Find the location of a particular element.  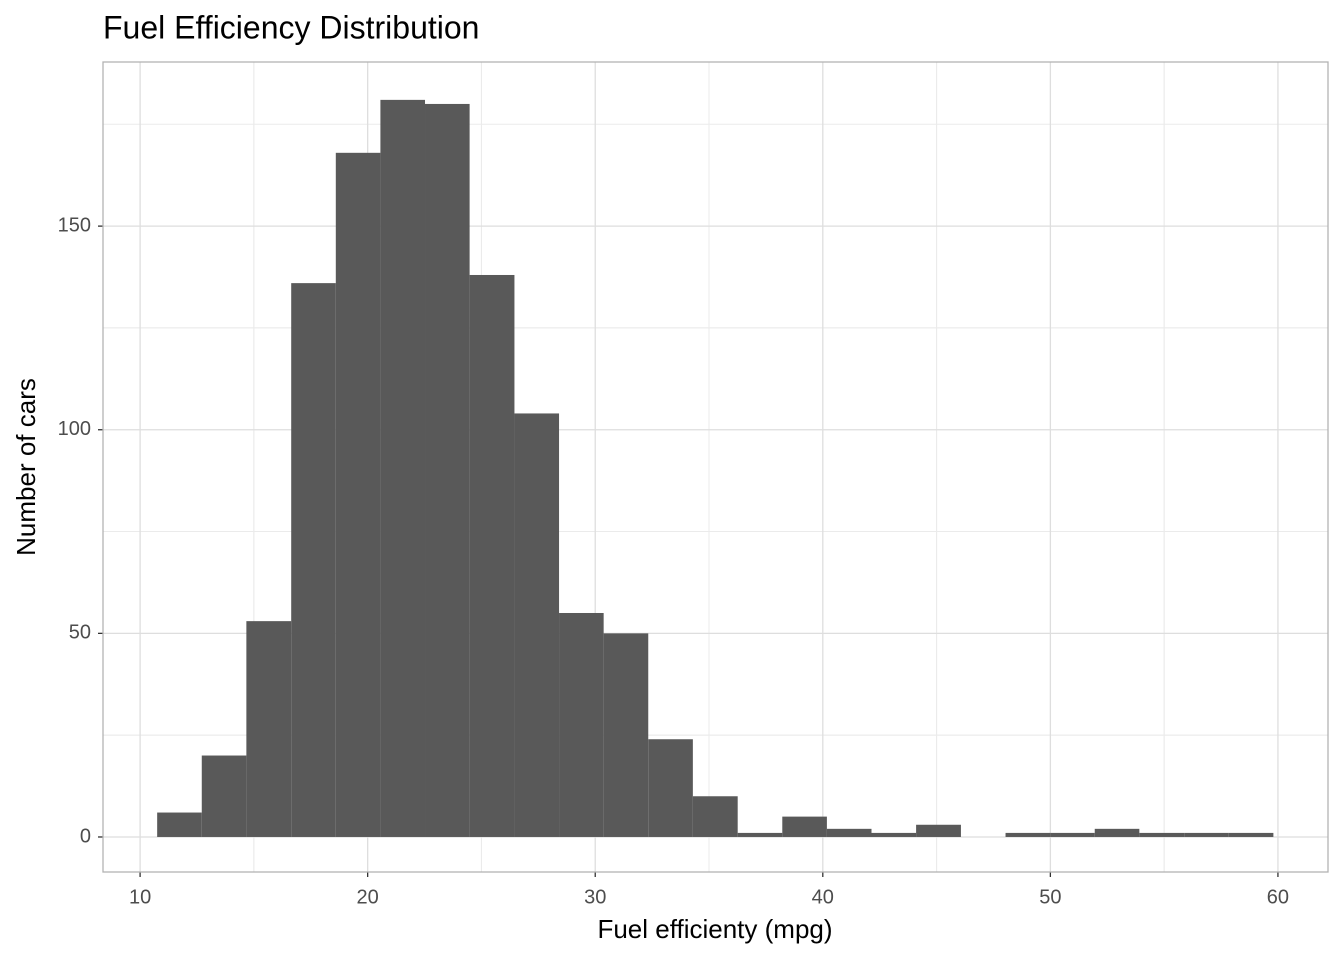

x-tick-label: 40 is located at coordinates (823, 897).